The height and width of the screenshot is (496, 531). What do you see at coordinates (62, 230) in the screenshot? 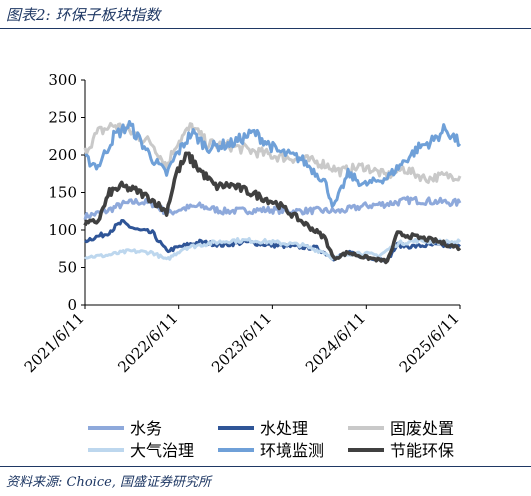
I see `y-tick-label: 100` at bounding box center [62, 230].